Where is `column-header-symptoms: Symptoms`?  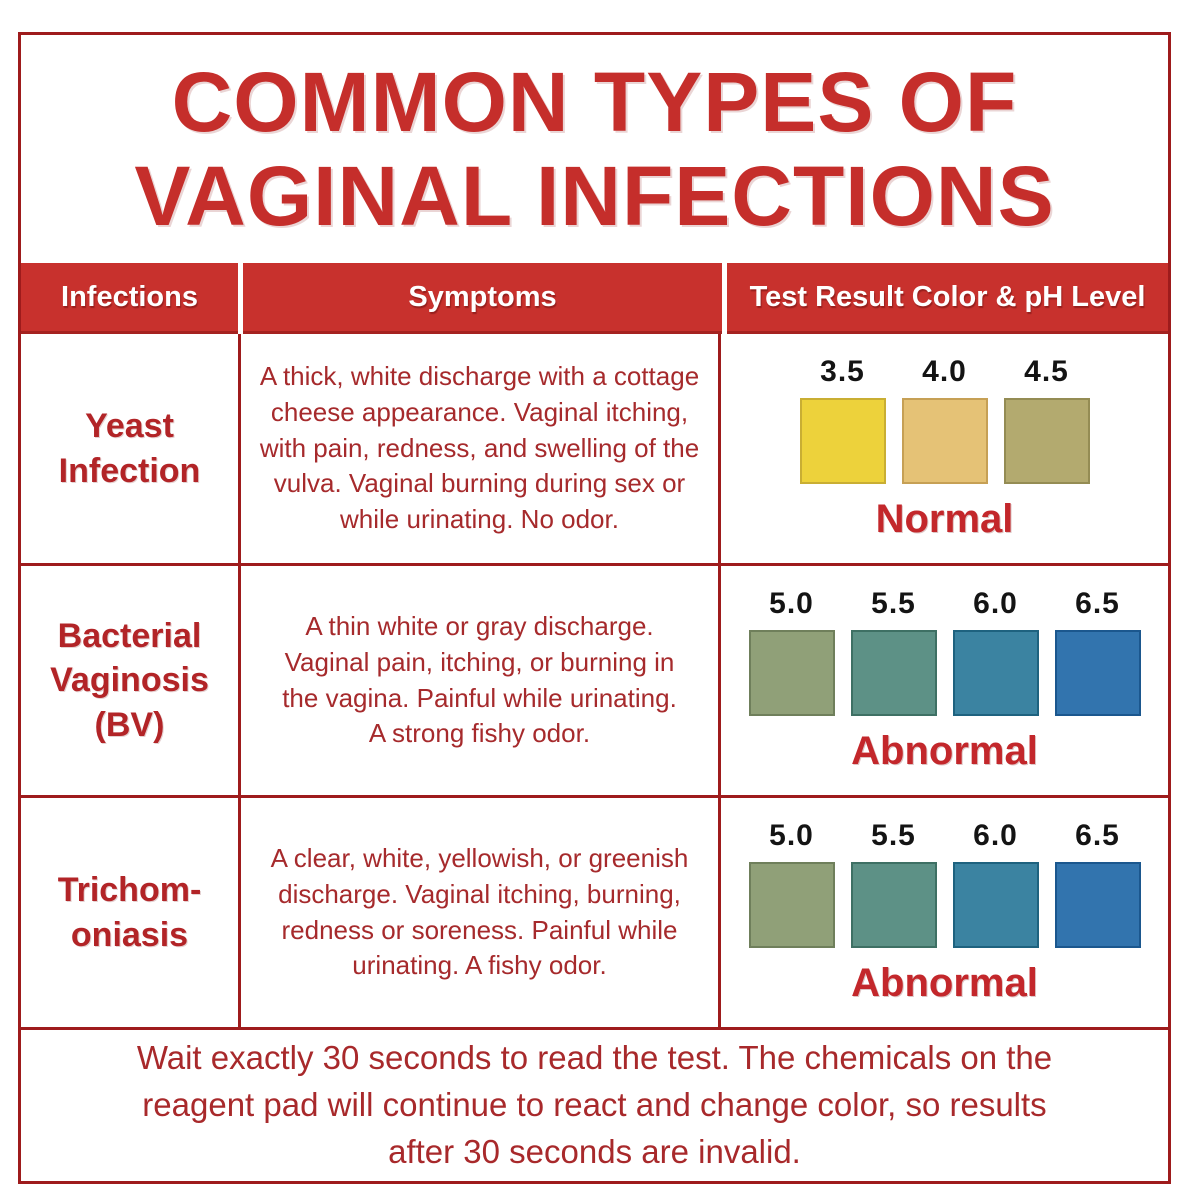
column-header-symptoms: Symptoms is located at coordinates (482, 298).